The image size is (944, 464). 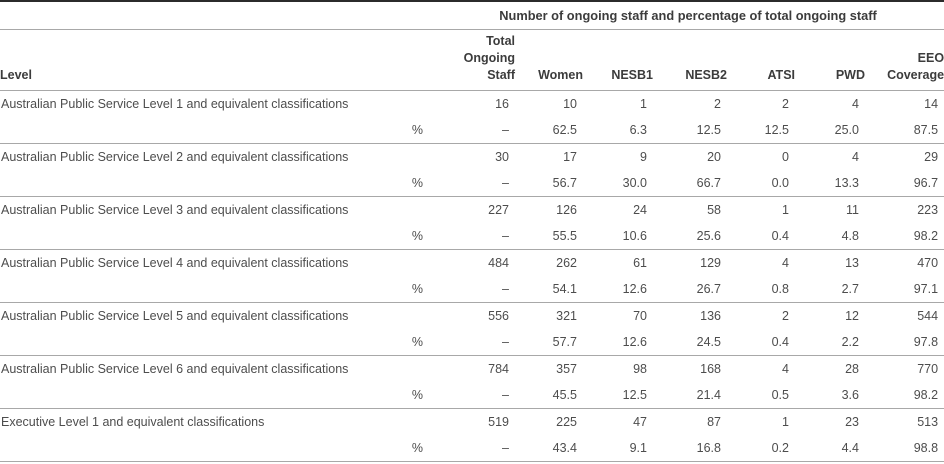 I want to click on percent-cell: 24.5, so click(x=690, y=342).